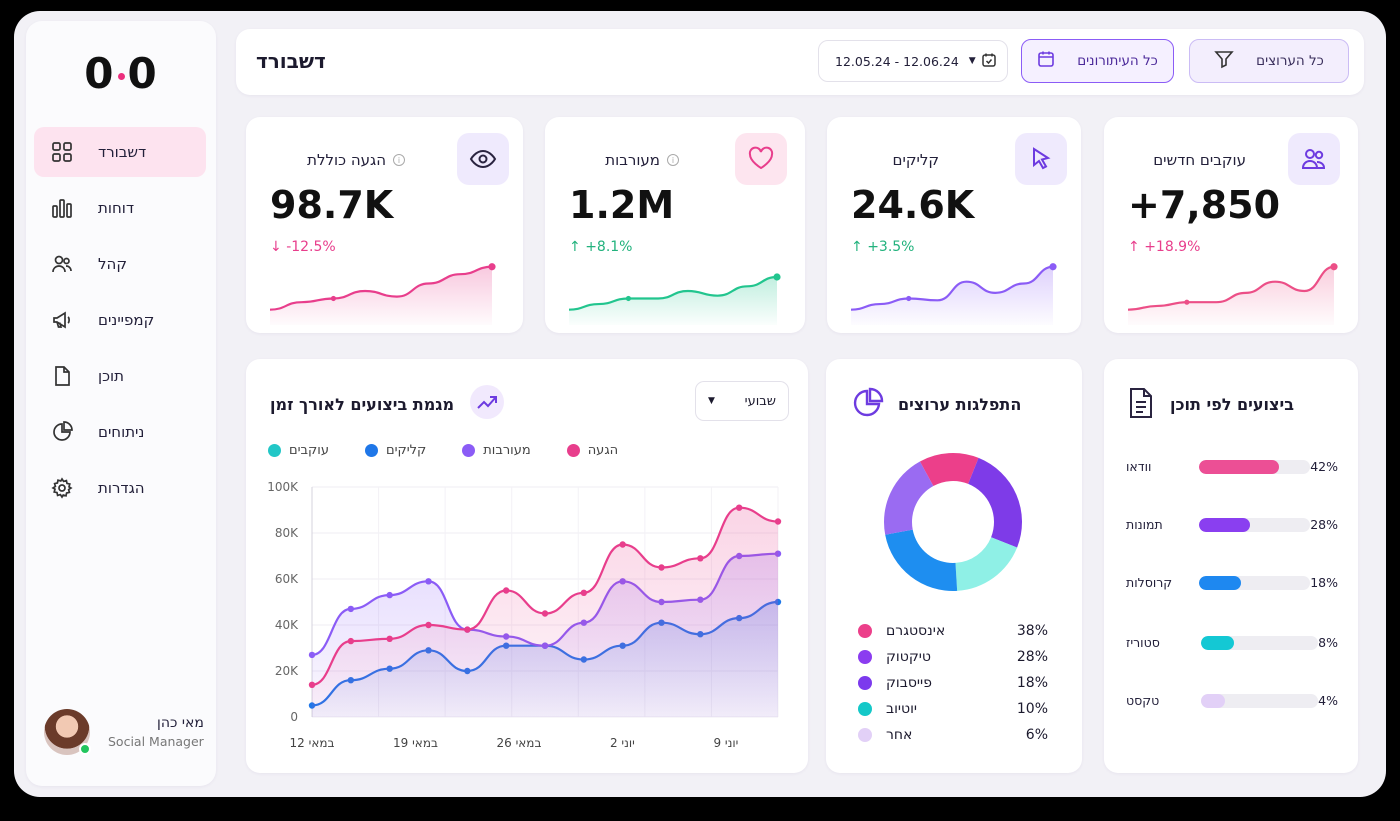 This screenshot has width=1400, height=821. I want to click on user-profile: מאי כהן Social Manager, so click(124, 732).